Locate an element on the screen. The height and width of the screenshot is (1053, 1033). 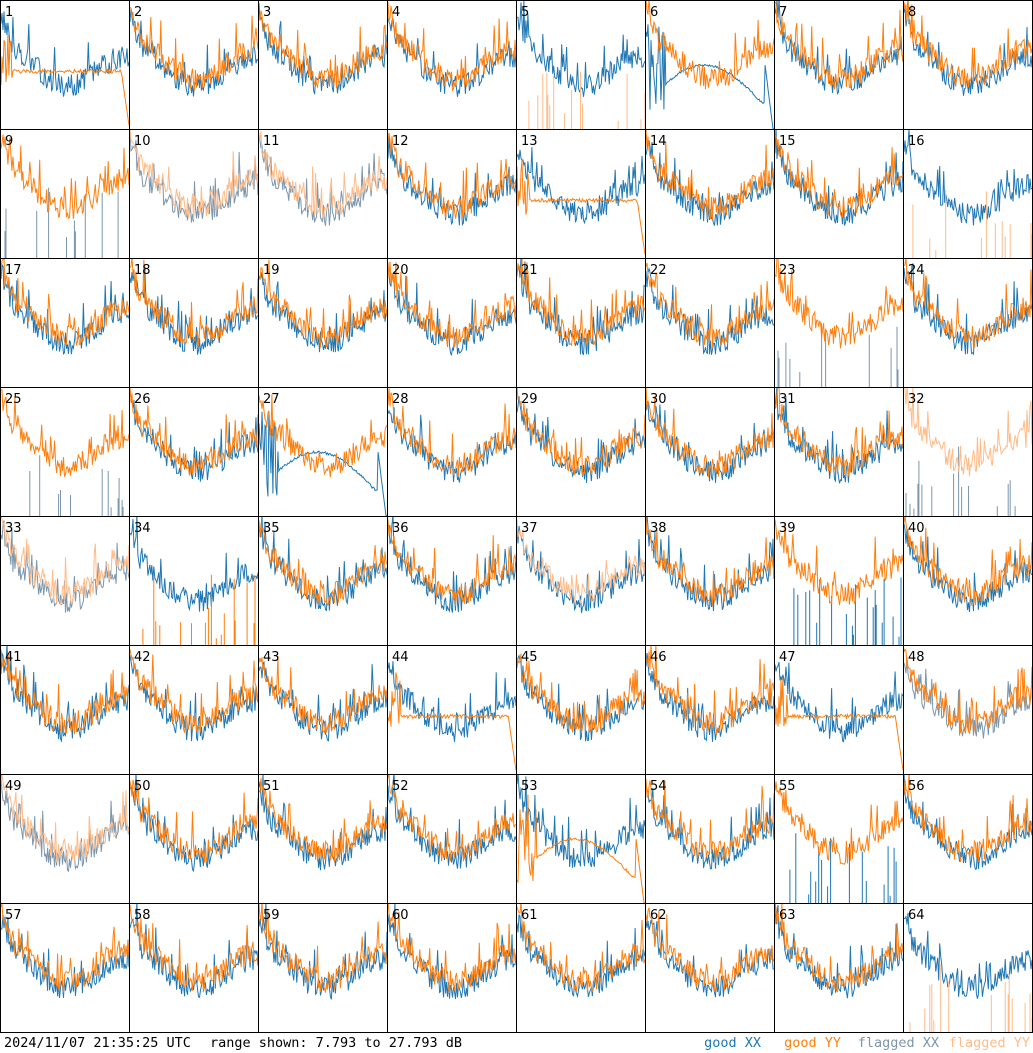
panel-number: 2 is located at coordinates (138, 12).